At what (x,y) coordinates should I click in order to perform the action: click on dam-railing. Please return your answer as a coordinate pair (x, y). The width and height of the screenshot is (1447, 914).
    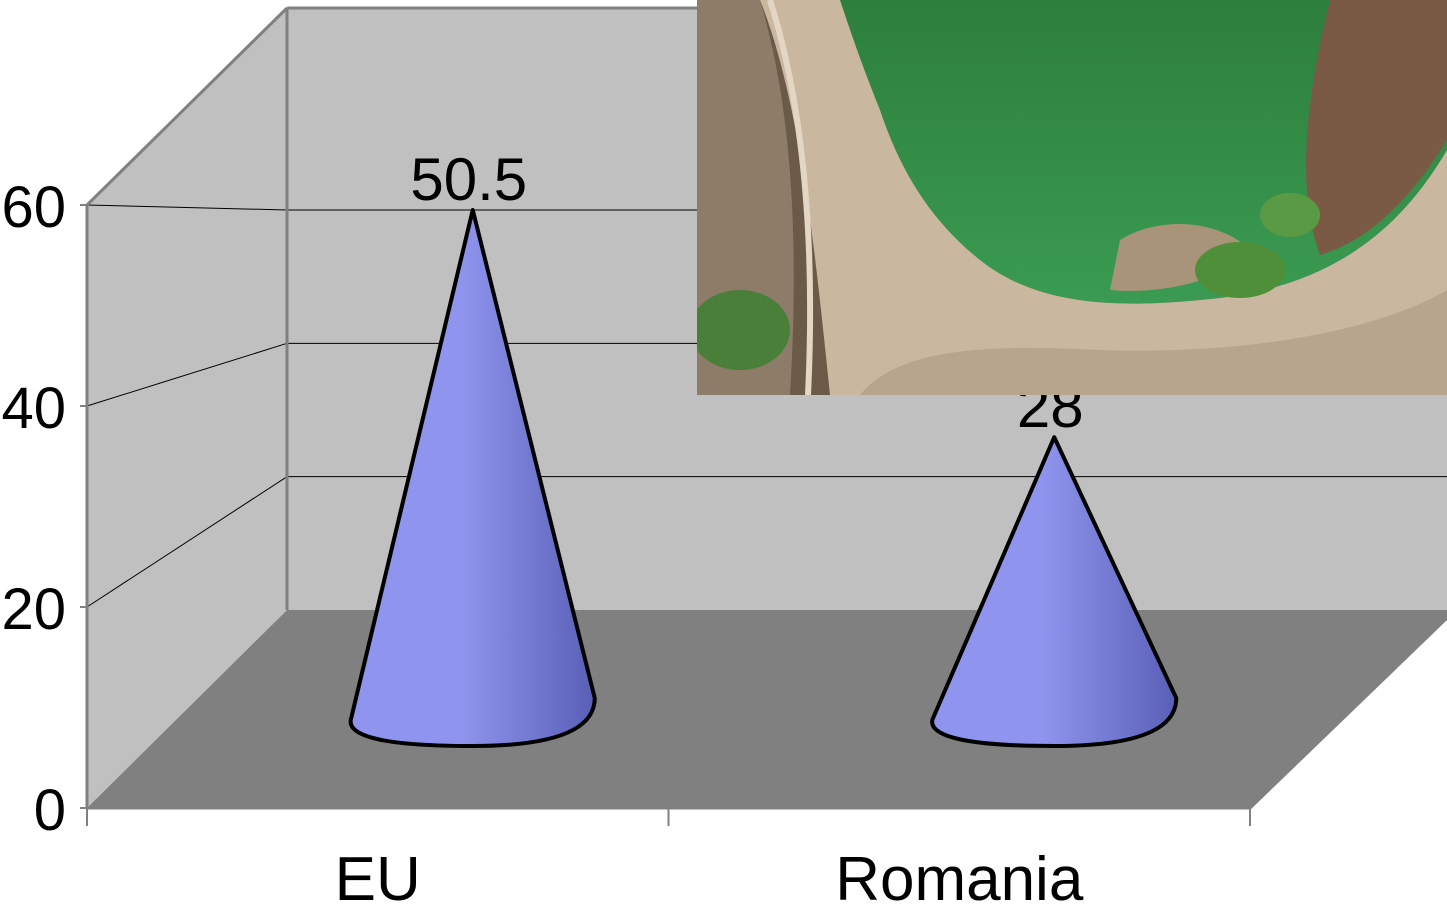
    Looking at the image, I should click on (790, 197).